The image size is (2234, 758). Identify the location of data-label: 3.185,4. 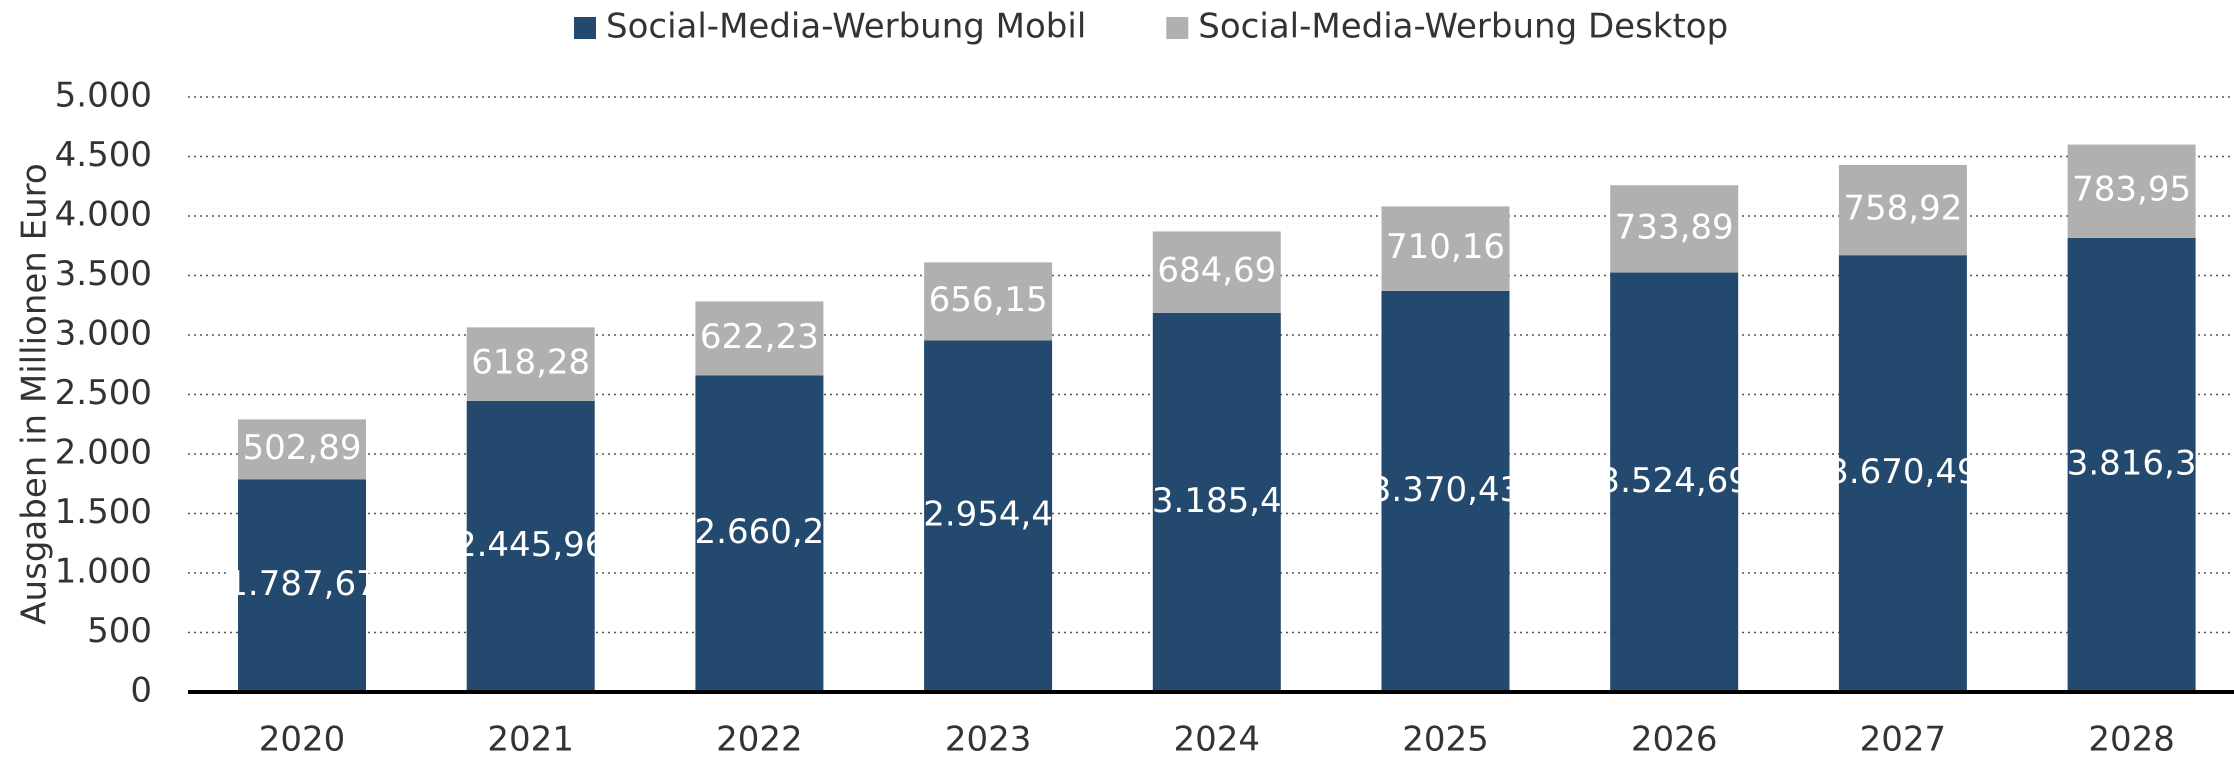
(1217, 501).